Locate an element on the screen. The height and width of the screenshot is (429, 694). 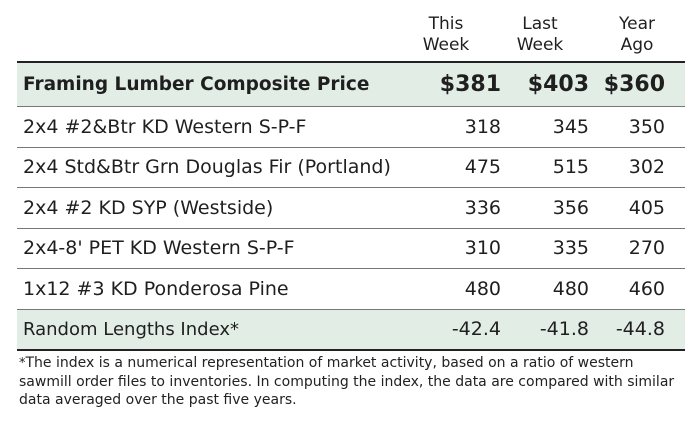
row-label: Framing Lumber Composite Price is located at coordinates (196, 84).